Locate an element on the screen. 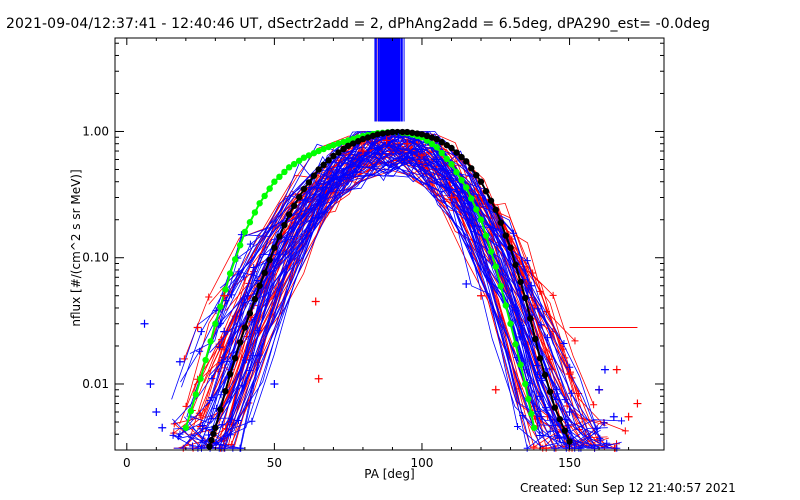  spike-band is located at coordinates (389, 80).